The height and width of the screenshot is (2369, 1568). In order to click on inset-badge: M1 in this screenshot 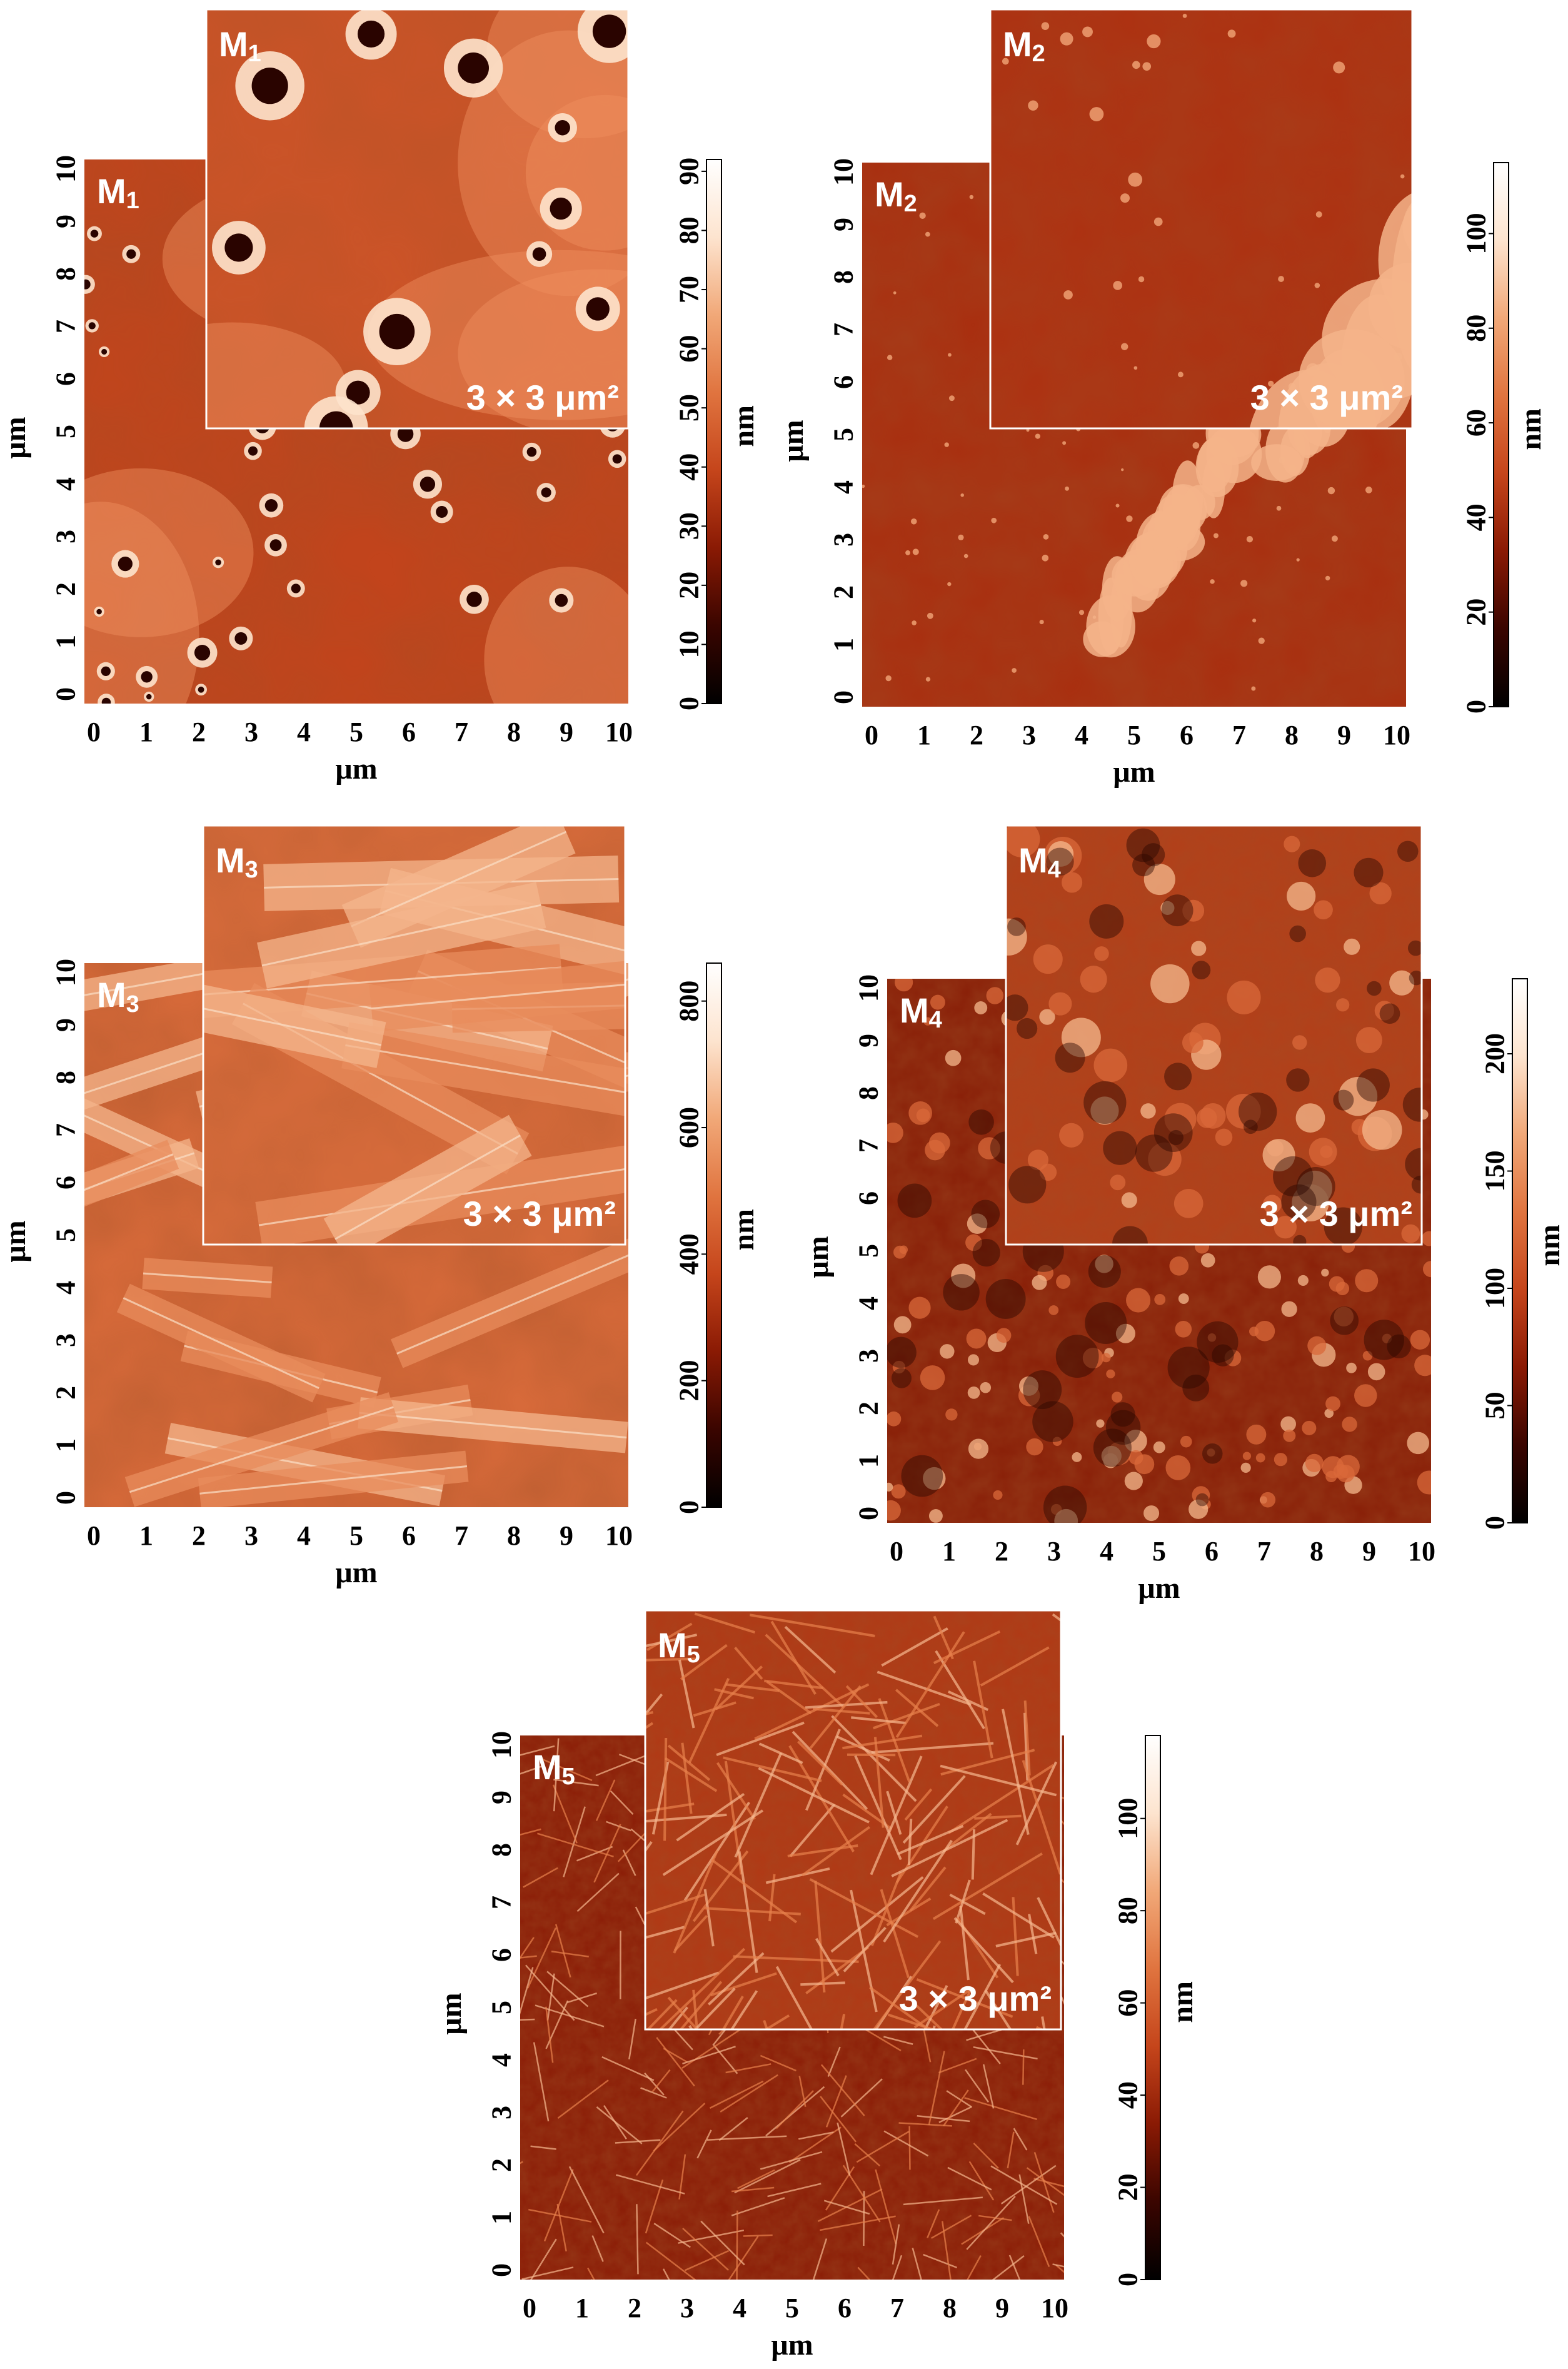, I will do `click(240, 46)`.